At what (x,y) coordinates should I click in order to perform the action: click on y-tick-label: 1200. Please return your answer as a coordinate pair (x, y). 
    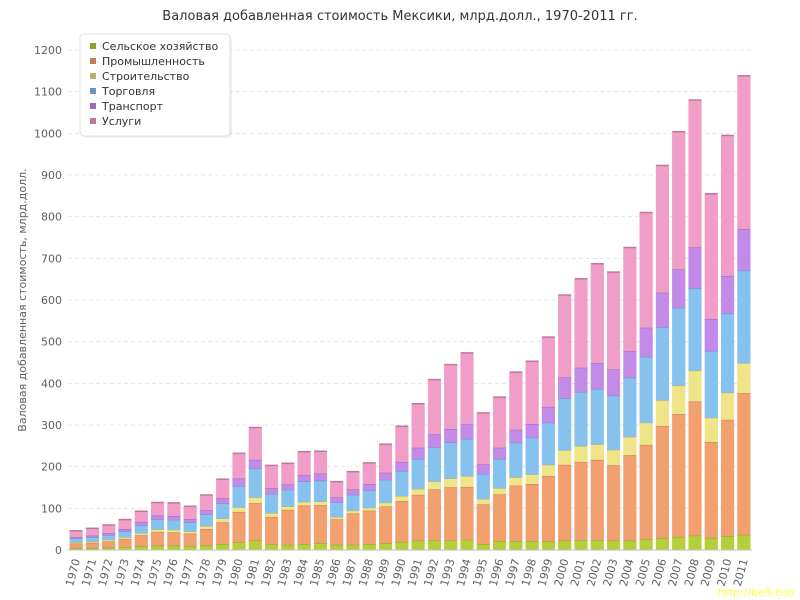
    Looking at the image, I should click on (48, 50).